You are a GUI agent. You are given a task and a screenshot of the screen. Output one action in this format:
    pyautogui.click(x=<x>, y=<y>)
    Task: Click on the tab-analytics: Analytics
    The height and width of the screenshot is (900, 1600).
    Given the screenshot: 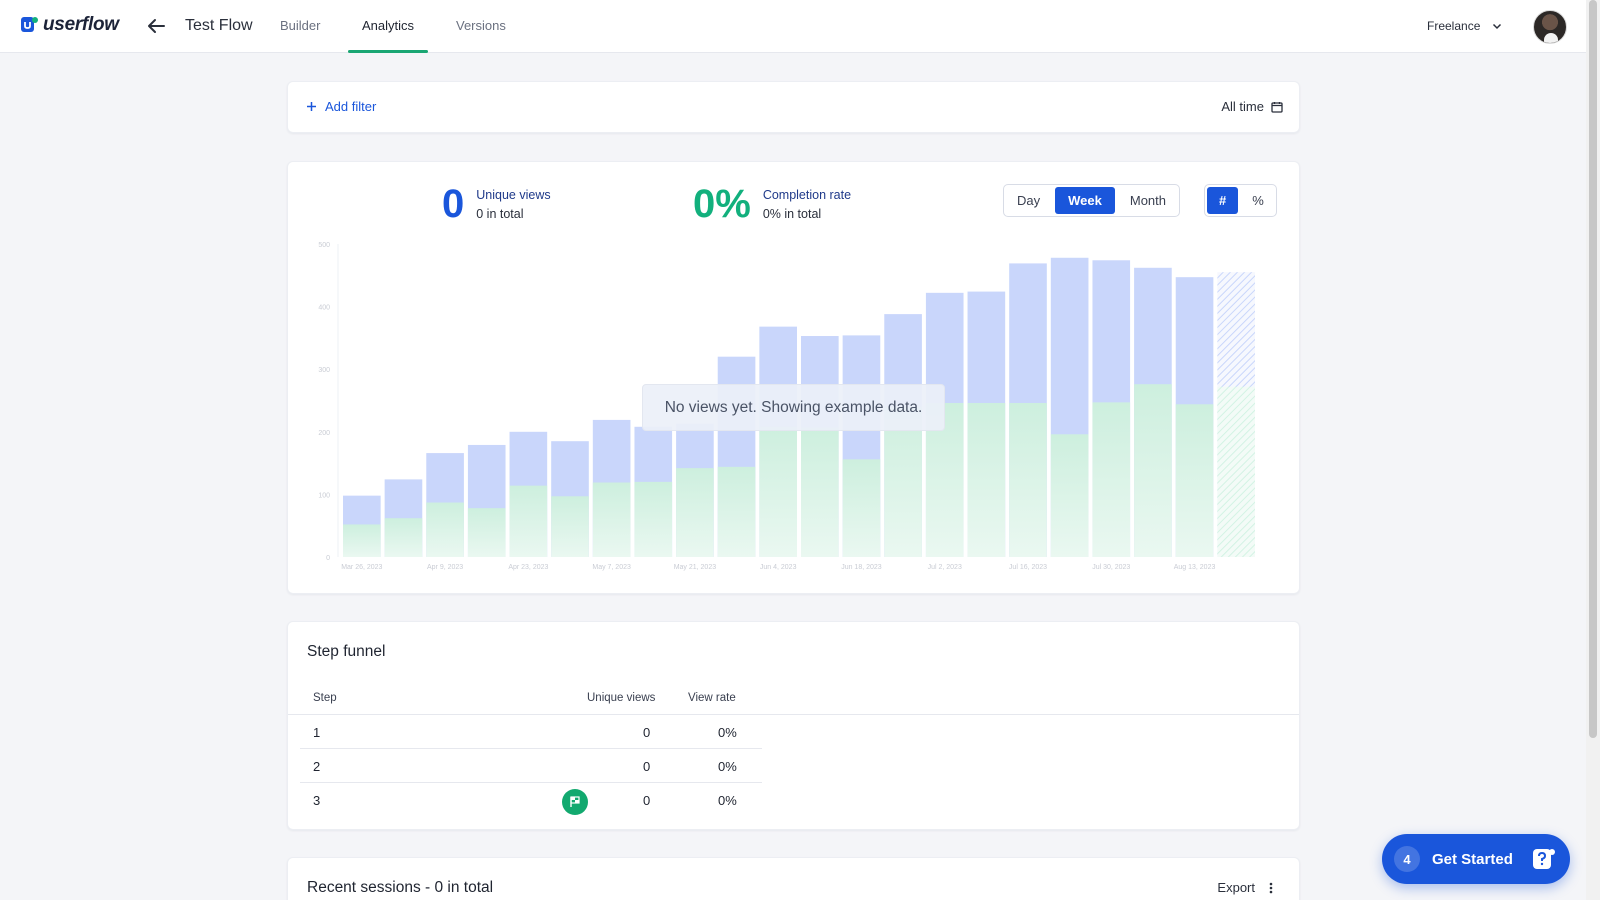 What is the action you would take?
    pyautogui.click(x=388, y=25)
    